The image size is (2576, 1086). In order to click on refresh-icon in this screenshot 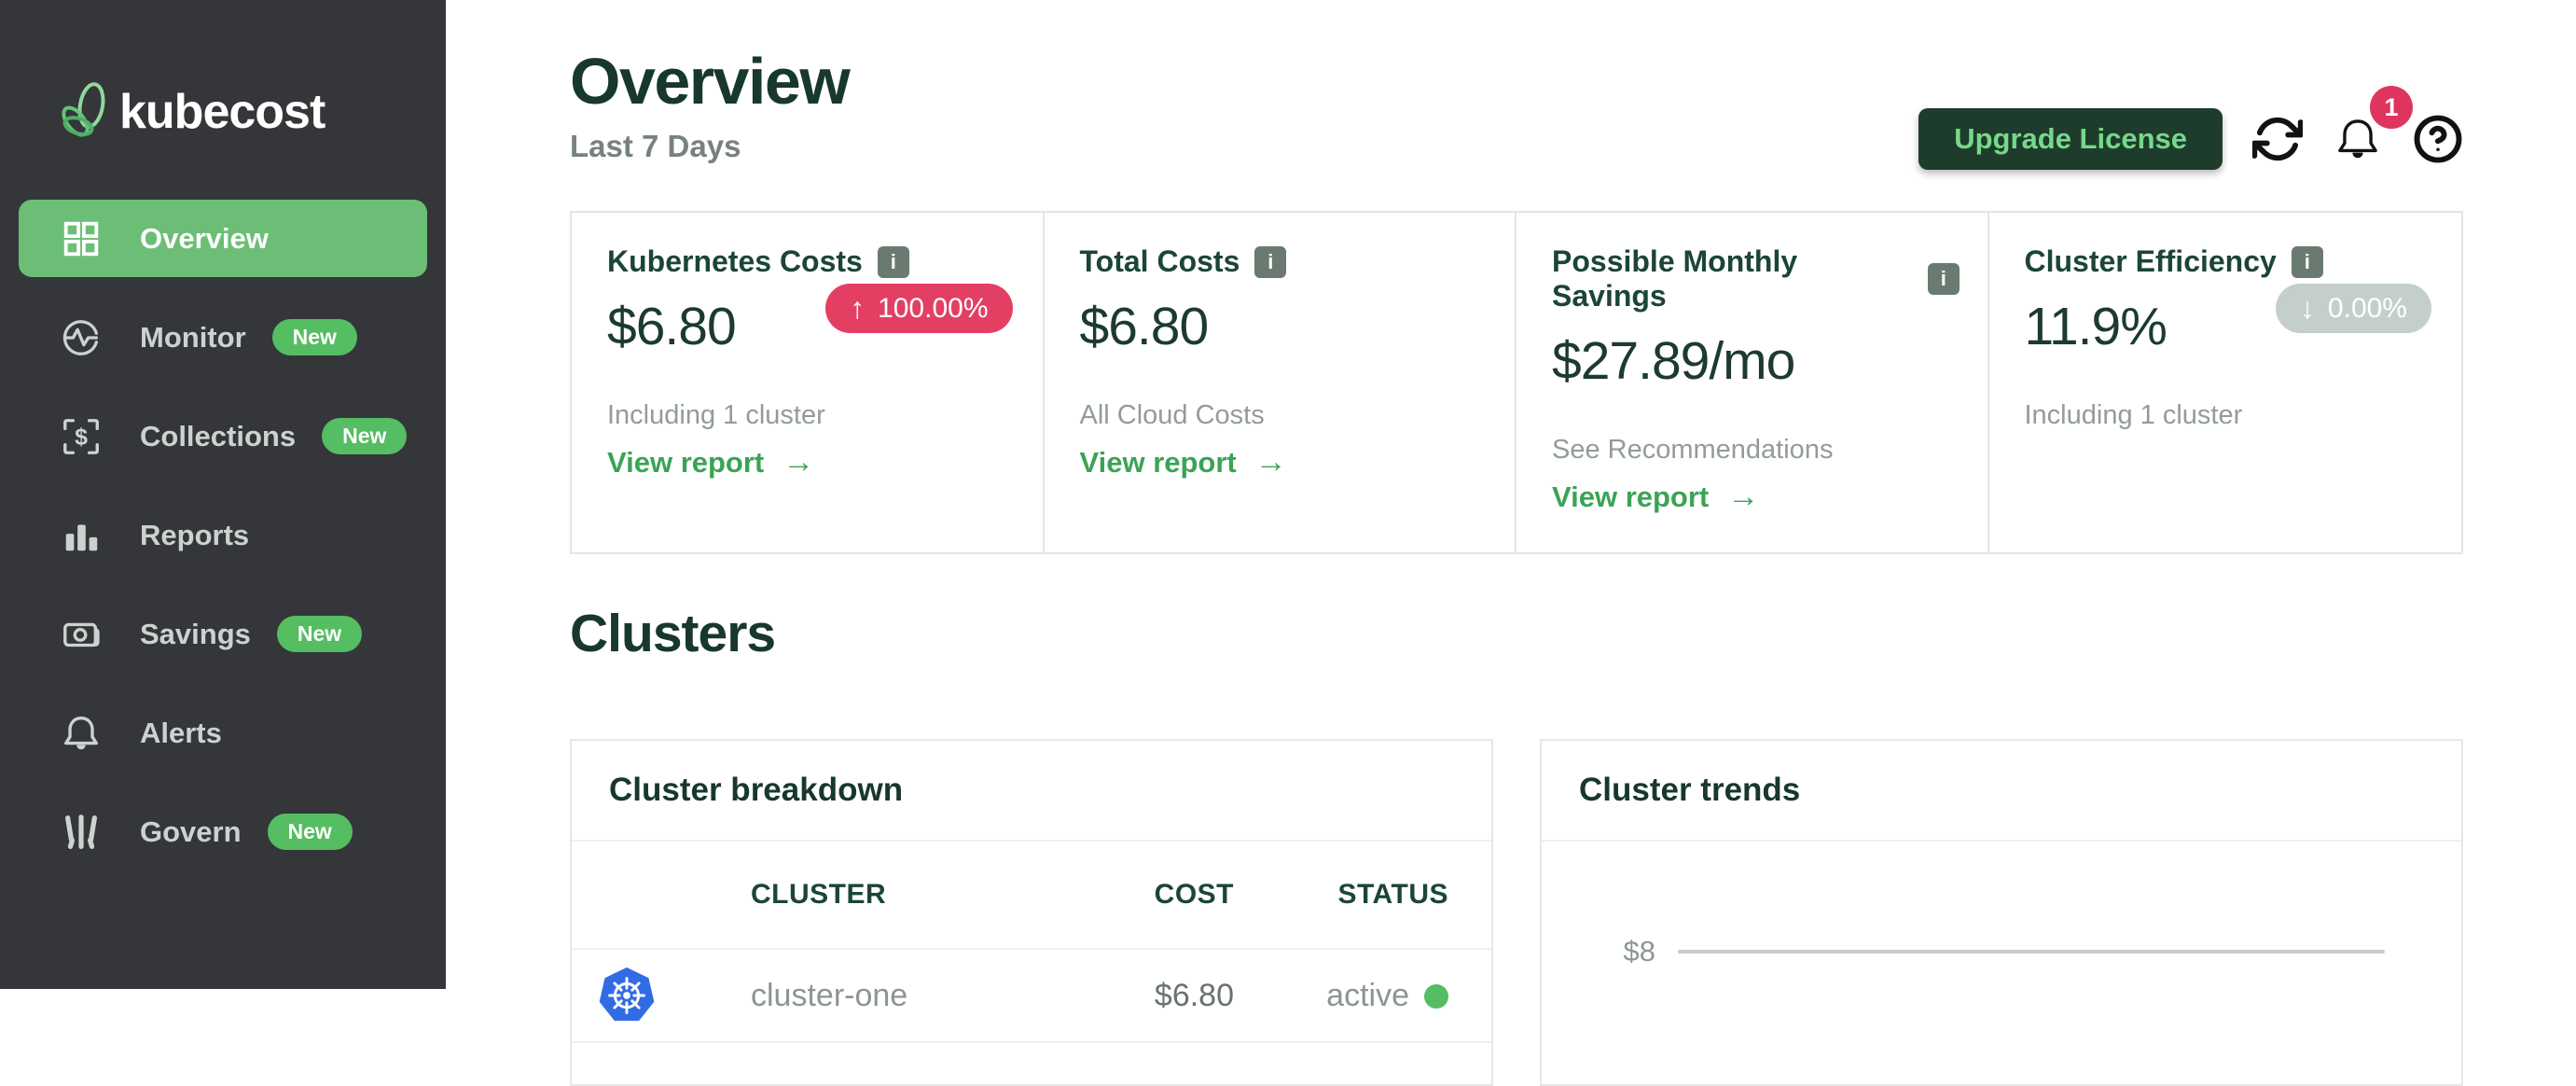, I will do `click(2277, 139)`.